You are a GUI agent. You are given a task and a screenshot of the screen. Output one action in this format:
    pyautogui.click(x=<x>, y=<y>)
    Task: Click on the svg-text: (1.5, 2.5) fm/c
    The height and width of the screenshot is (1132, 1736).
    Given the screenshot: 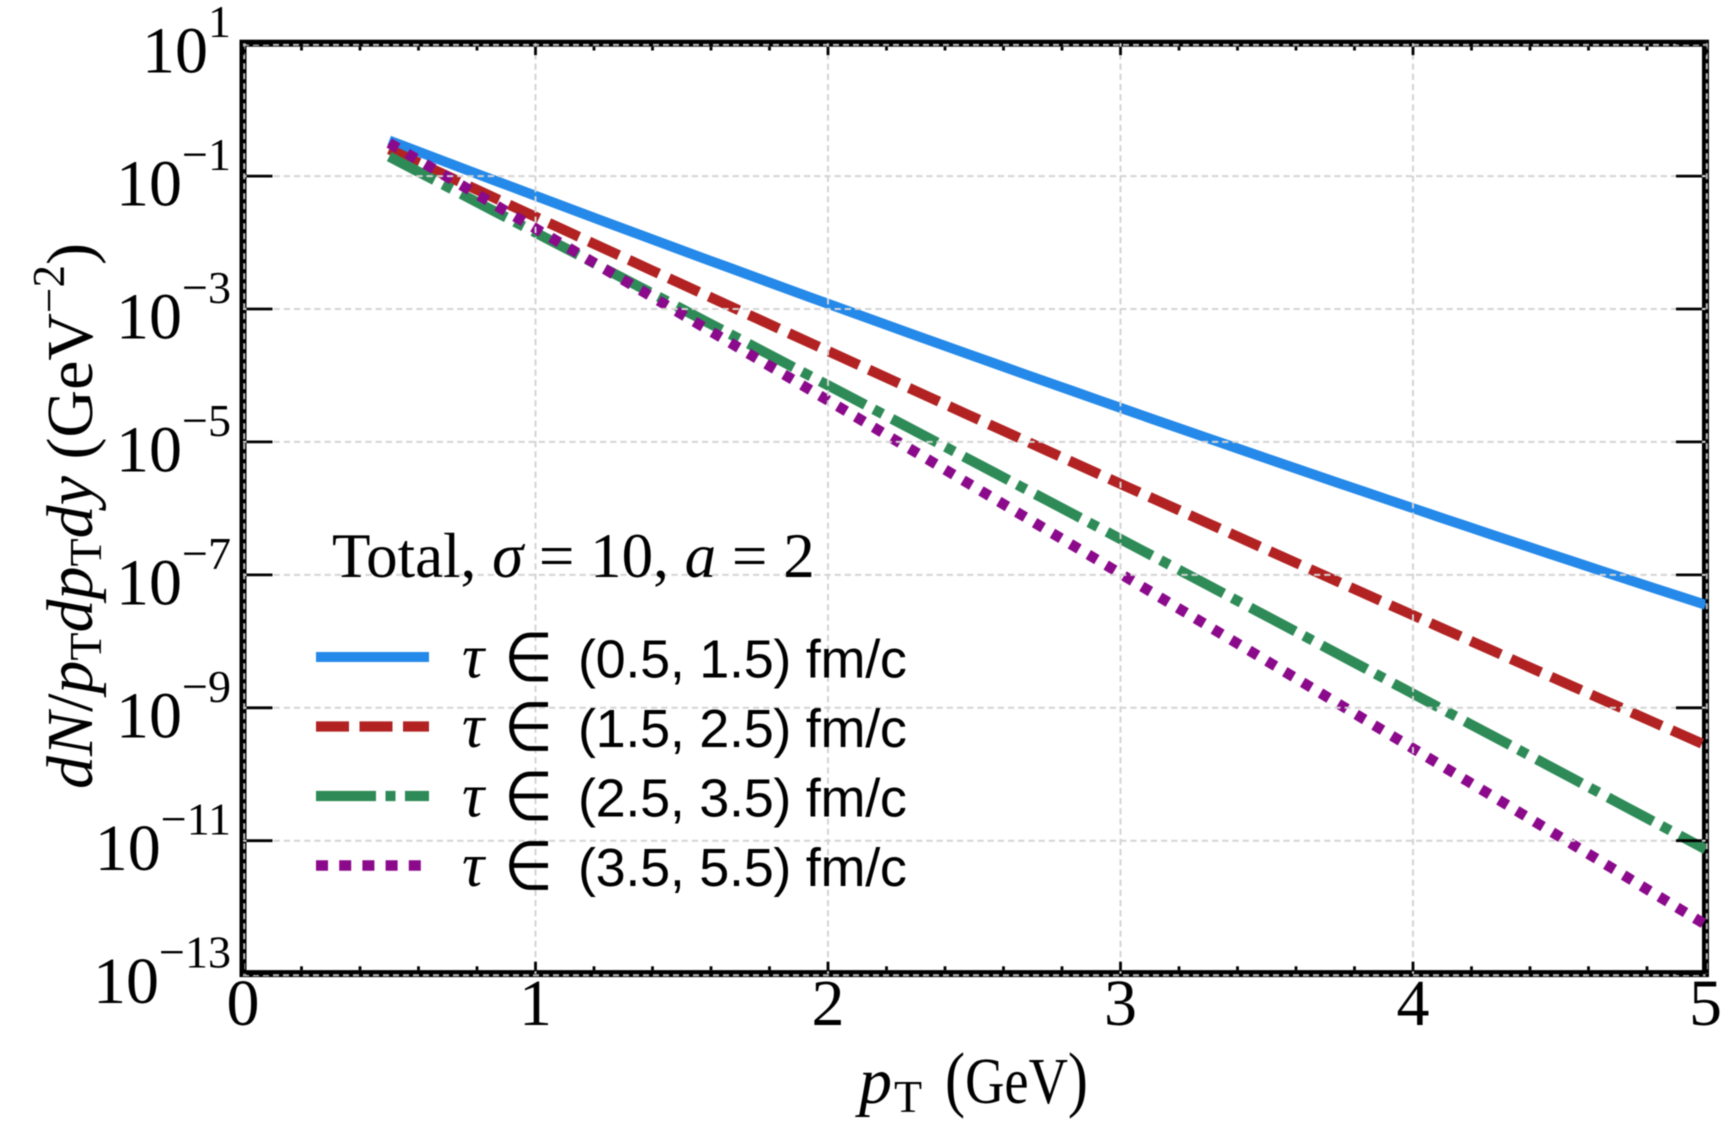 What is the action you would take?
    pyautogui.click(x=742, y=729)
    